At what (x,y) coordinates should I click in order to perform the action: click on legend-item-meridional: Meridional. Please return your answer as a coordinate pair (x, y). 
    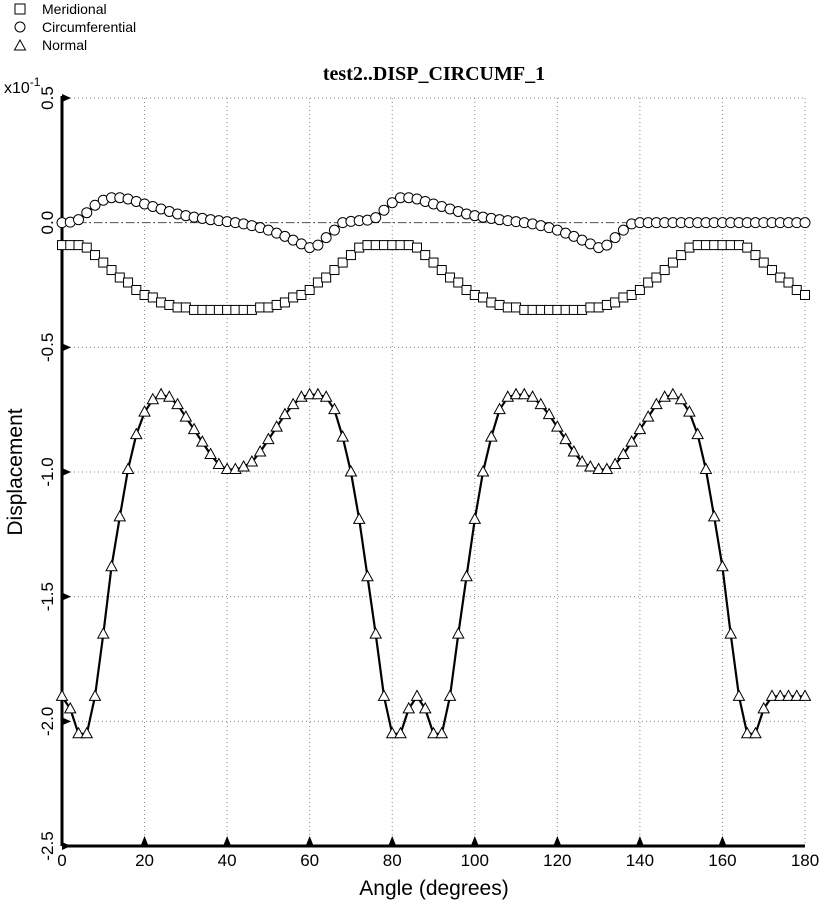
    Looking at the image, I should click on (74, 9).